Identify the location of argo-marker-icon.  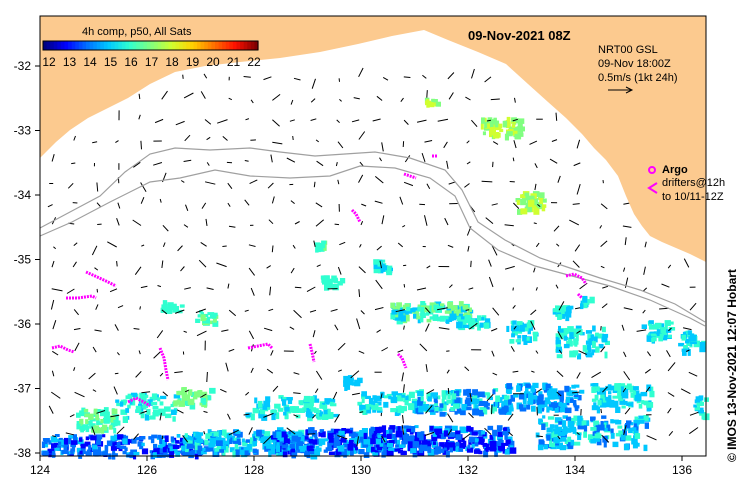
(652, 170).